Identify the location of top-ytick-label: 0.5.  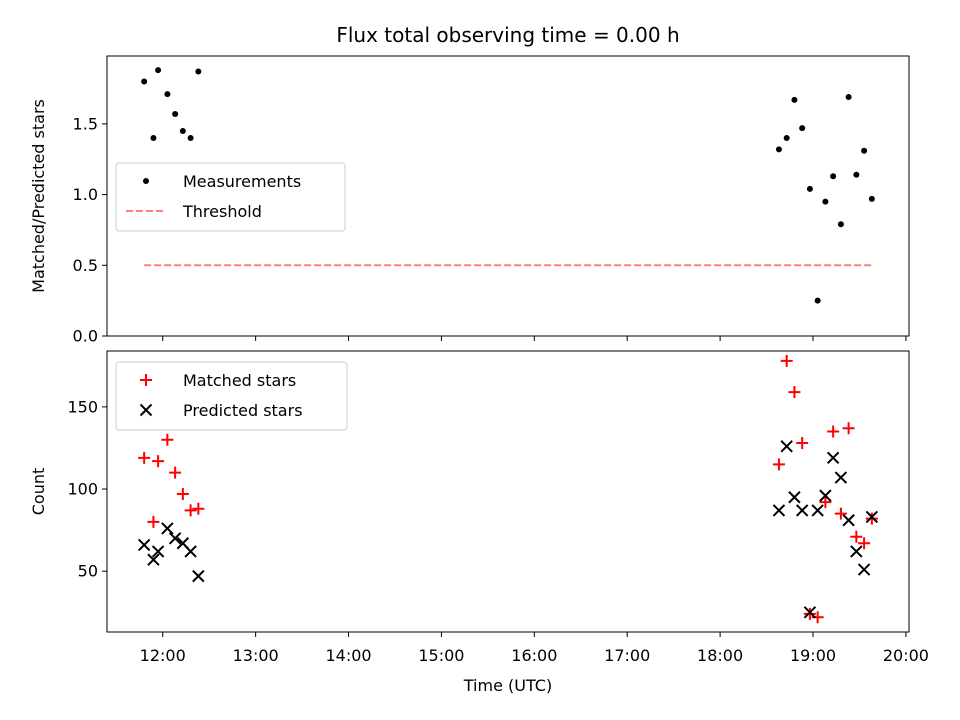
(85, 265).